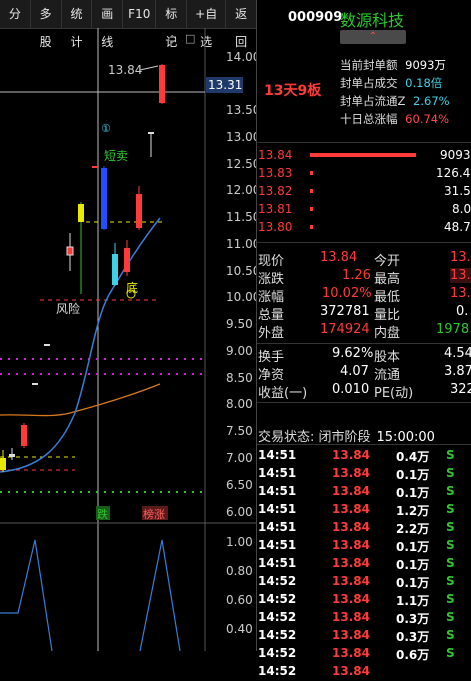 The width and height of the screenshot is (471, 681). I want to click on seal-ratio-value: 0.18倍, so click(424, 83).